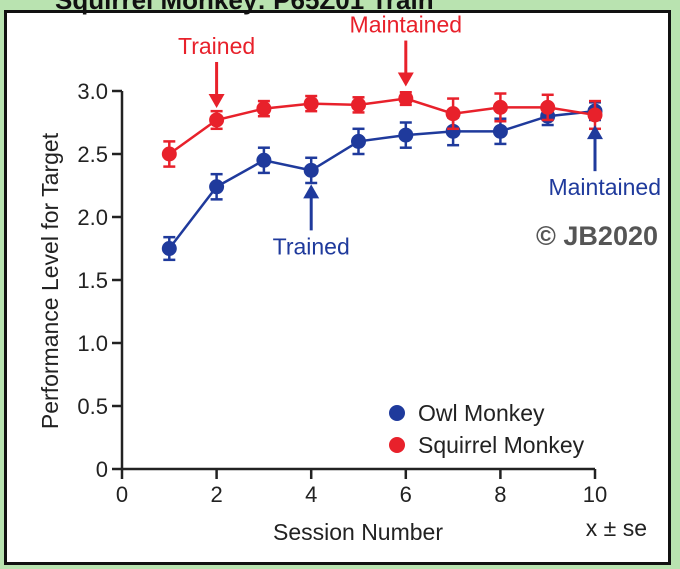 The image size is (680, 569). Describe the element at coordinates (122, 494) in the screenshot. I see `x-tick-label: 0` at that location.